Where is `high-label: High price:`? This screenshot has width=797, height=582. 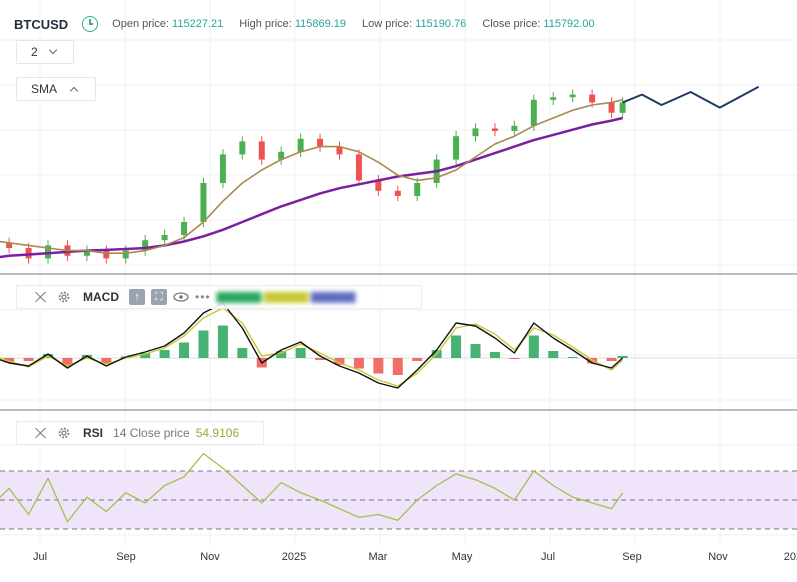
high-label: High price: is located at coordinates (265, 24).